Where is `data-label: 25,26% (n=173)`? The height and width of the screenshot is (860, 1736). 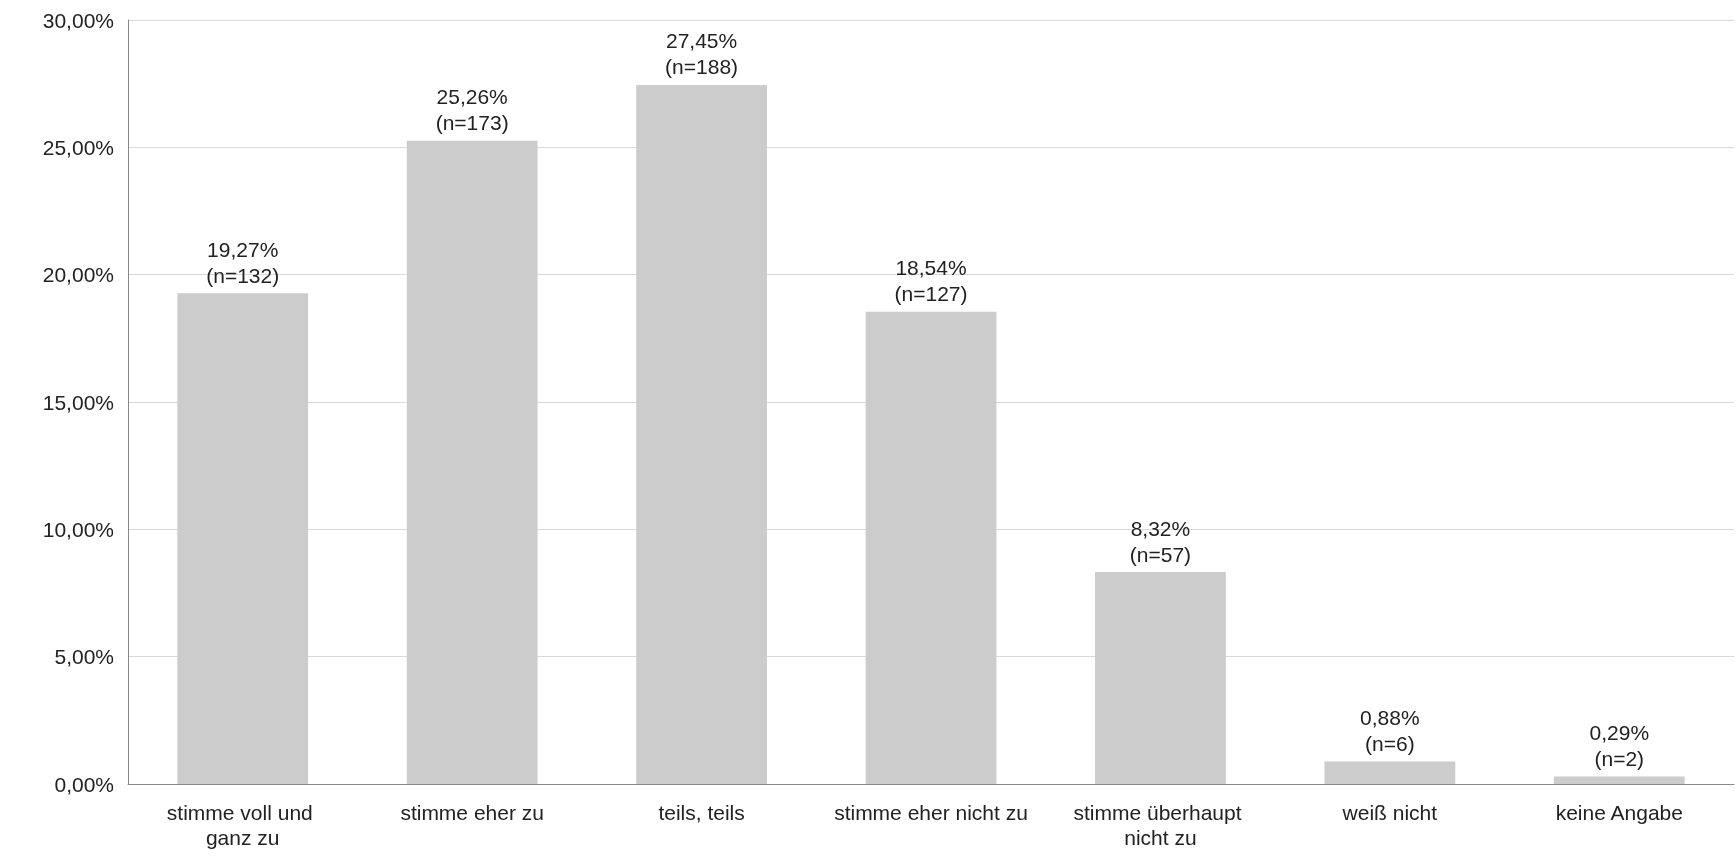
data-label: 25,26% (n=173) is located at coordinates (472, 110).